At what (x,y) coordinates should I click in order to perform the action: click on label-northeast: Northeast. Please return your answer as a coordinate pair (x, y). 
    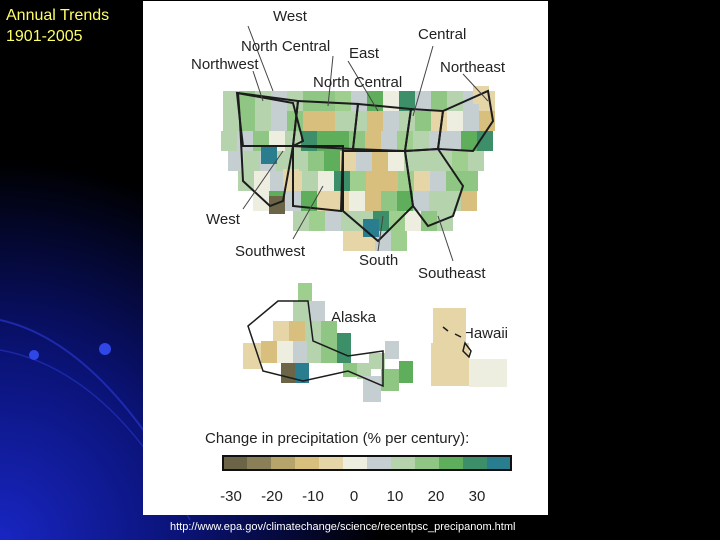
    Looking at the image, I should click on (473, 67).